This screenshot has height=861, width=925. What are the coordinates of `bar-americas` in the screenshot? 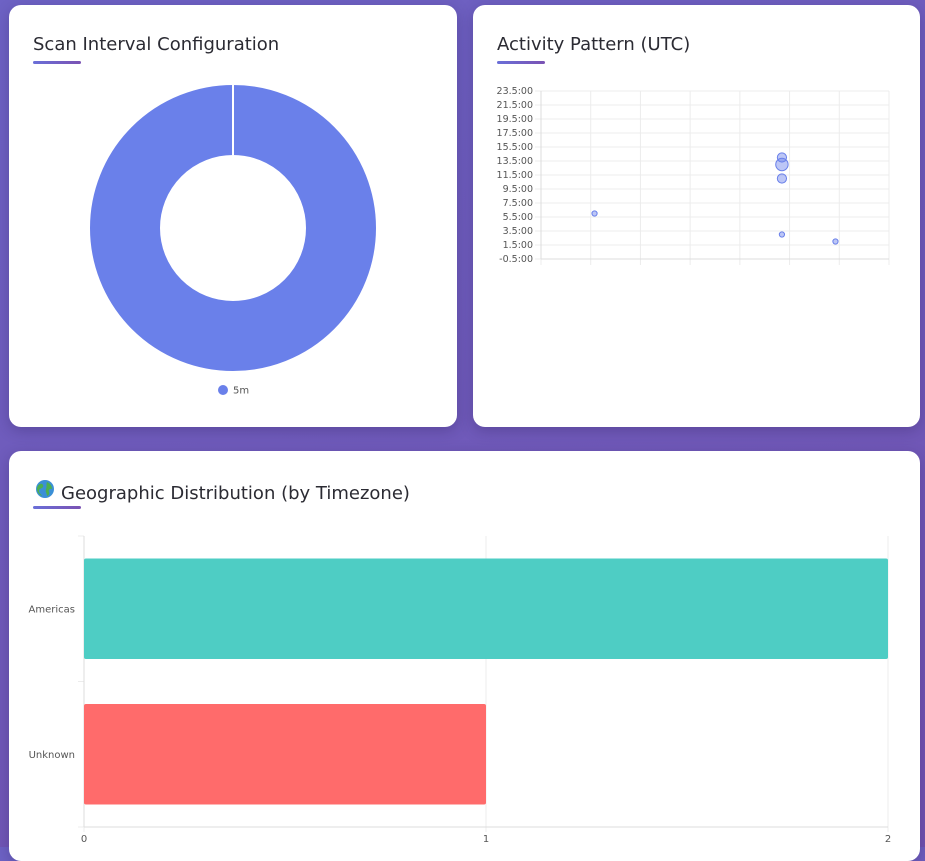 It's located at (486, 608).